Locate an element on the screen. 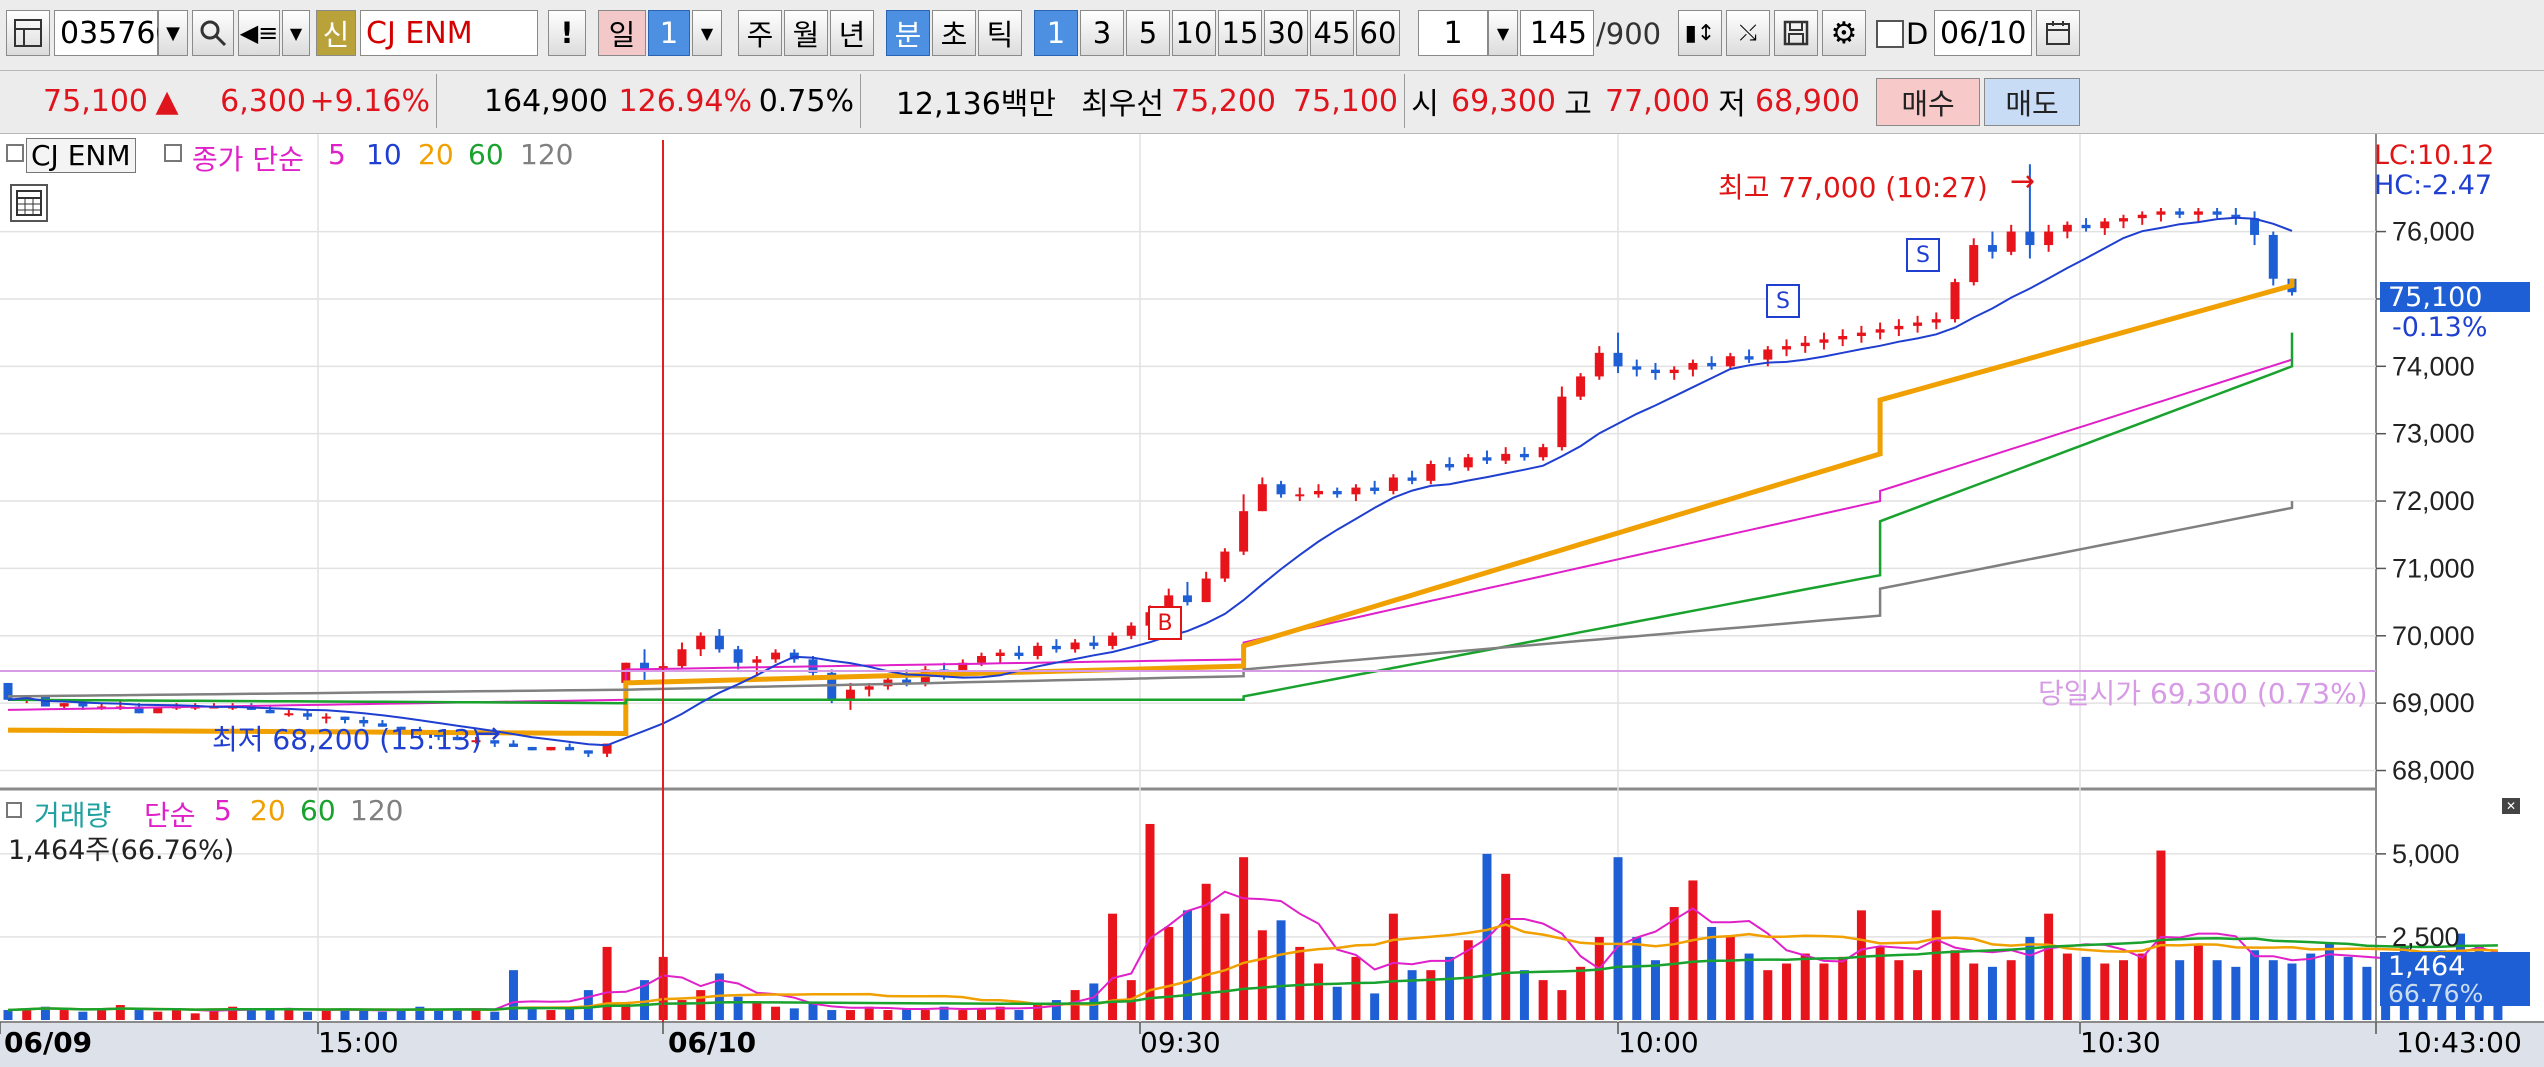  calendar-button is located at coordinates (2058, 33).